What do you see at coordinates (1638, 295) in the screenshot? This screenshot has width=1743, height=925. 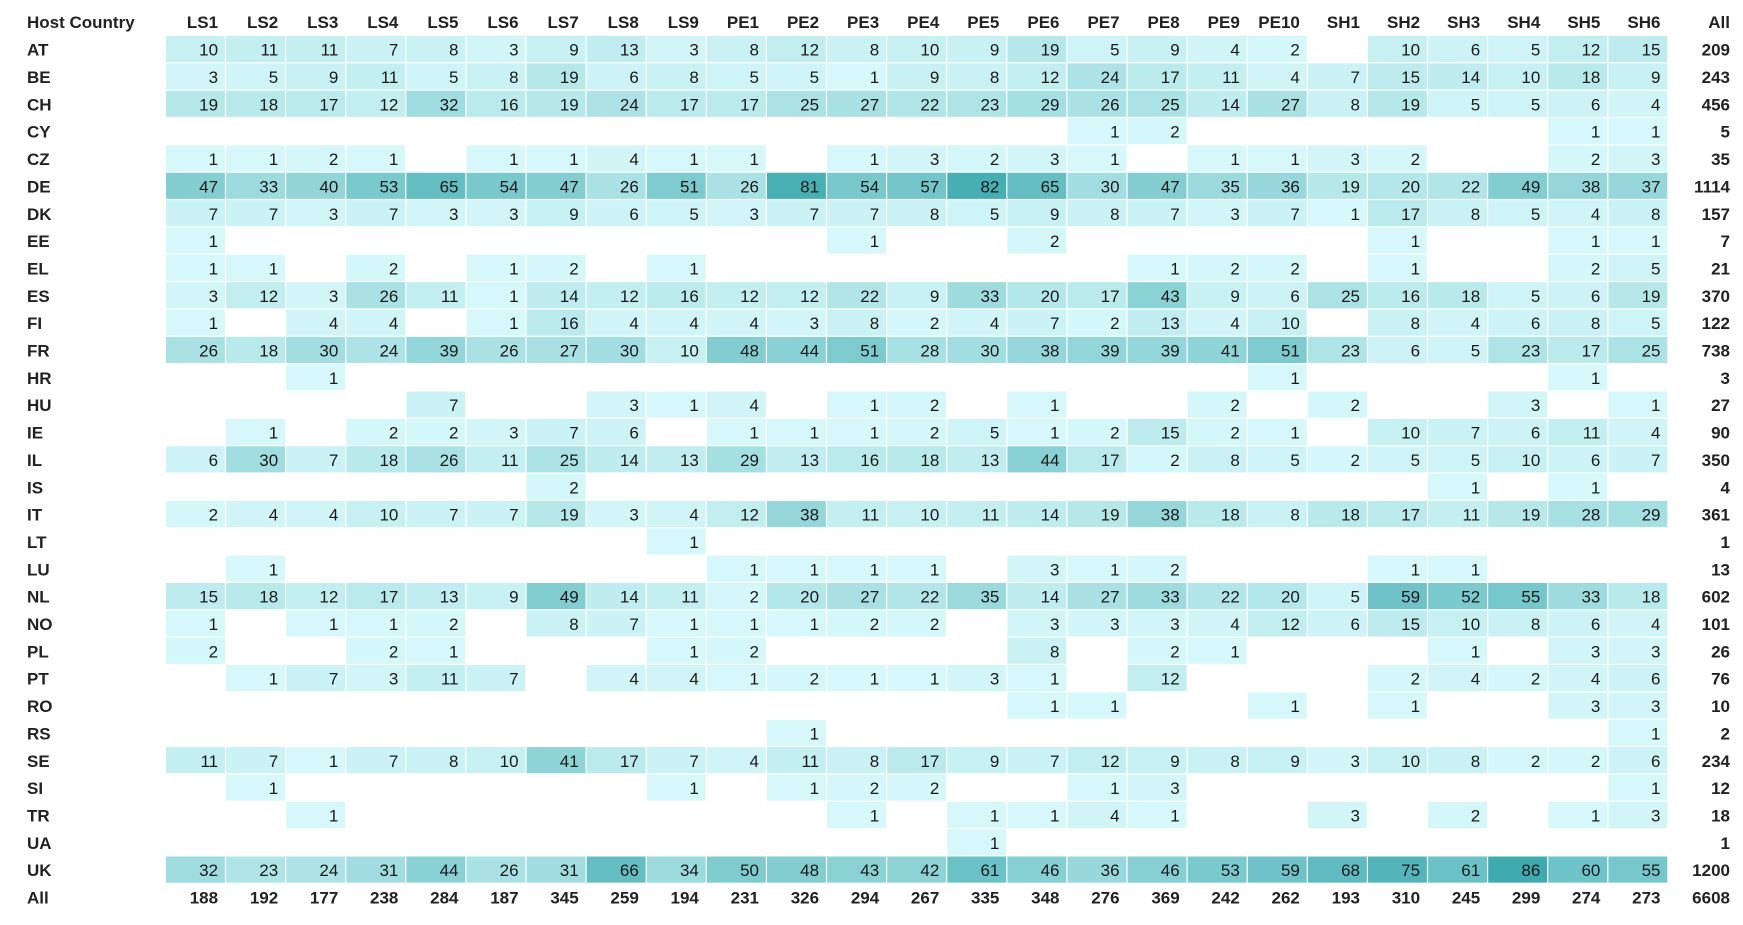 I see `heatmap-cell-es-sh6` at bounding box center [1638, 295].